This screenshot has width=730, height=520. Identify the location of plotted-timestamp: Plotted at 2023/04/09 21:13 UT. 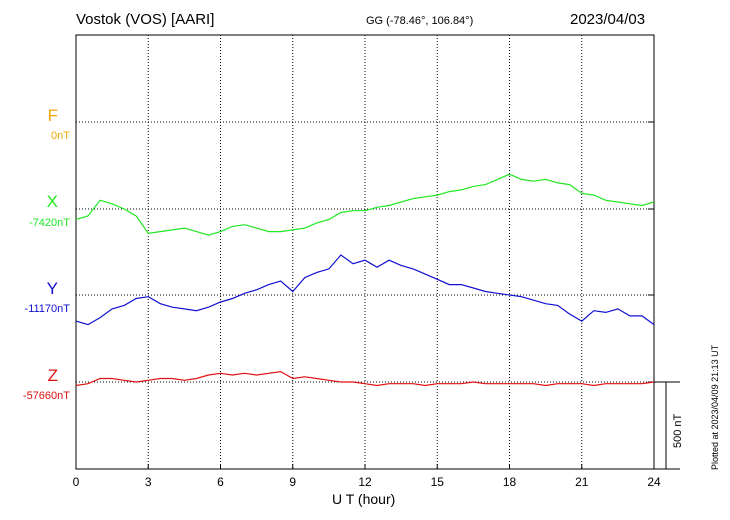
(715, 407).